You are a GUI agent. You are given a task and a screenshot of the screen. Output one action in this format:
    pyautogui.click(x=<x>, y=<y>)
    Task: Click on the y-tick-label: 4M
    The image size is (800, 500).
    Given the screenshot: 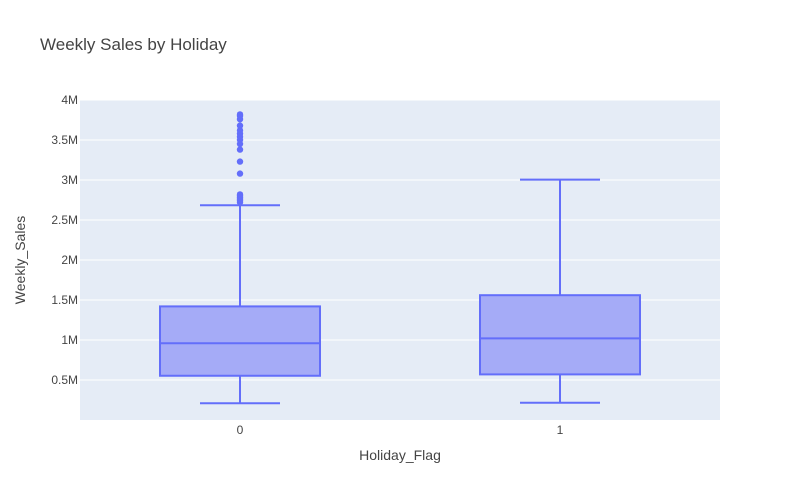 What is the action you would take?
    pyautogui.click(x=69, y=100)
    